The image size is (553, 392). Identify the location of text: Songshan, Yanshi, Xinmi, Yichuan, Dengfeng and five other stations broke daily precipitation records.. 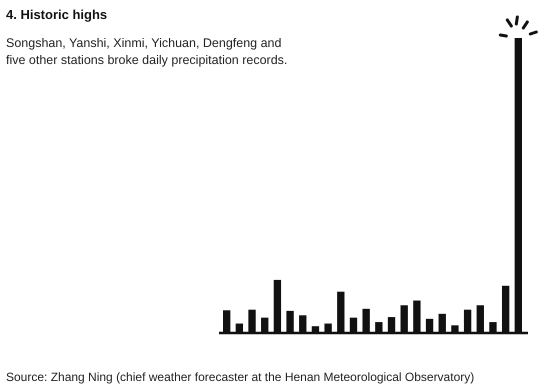
(147, 51).